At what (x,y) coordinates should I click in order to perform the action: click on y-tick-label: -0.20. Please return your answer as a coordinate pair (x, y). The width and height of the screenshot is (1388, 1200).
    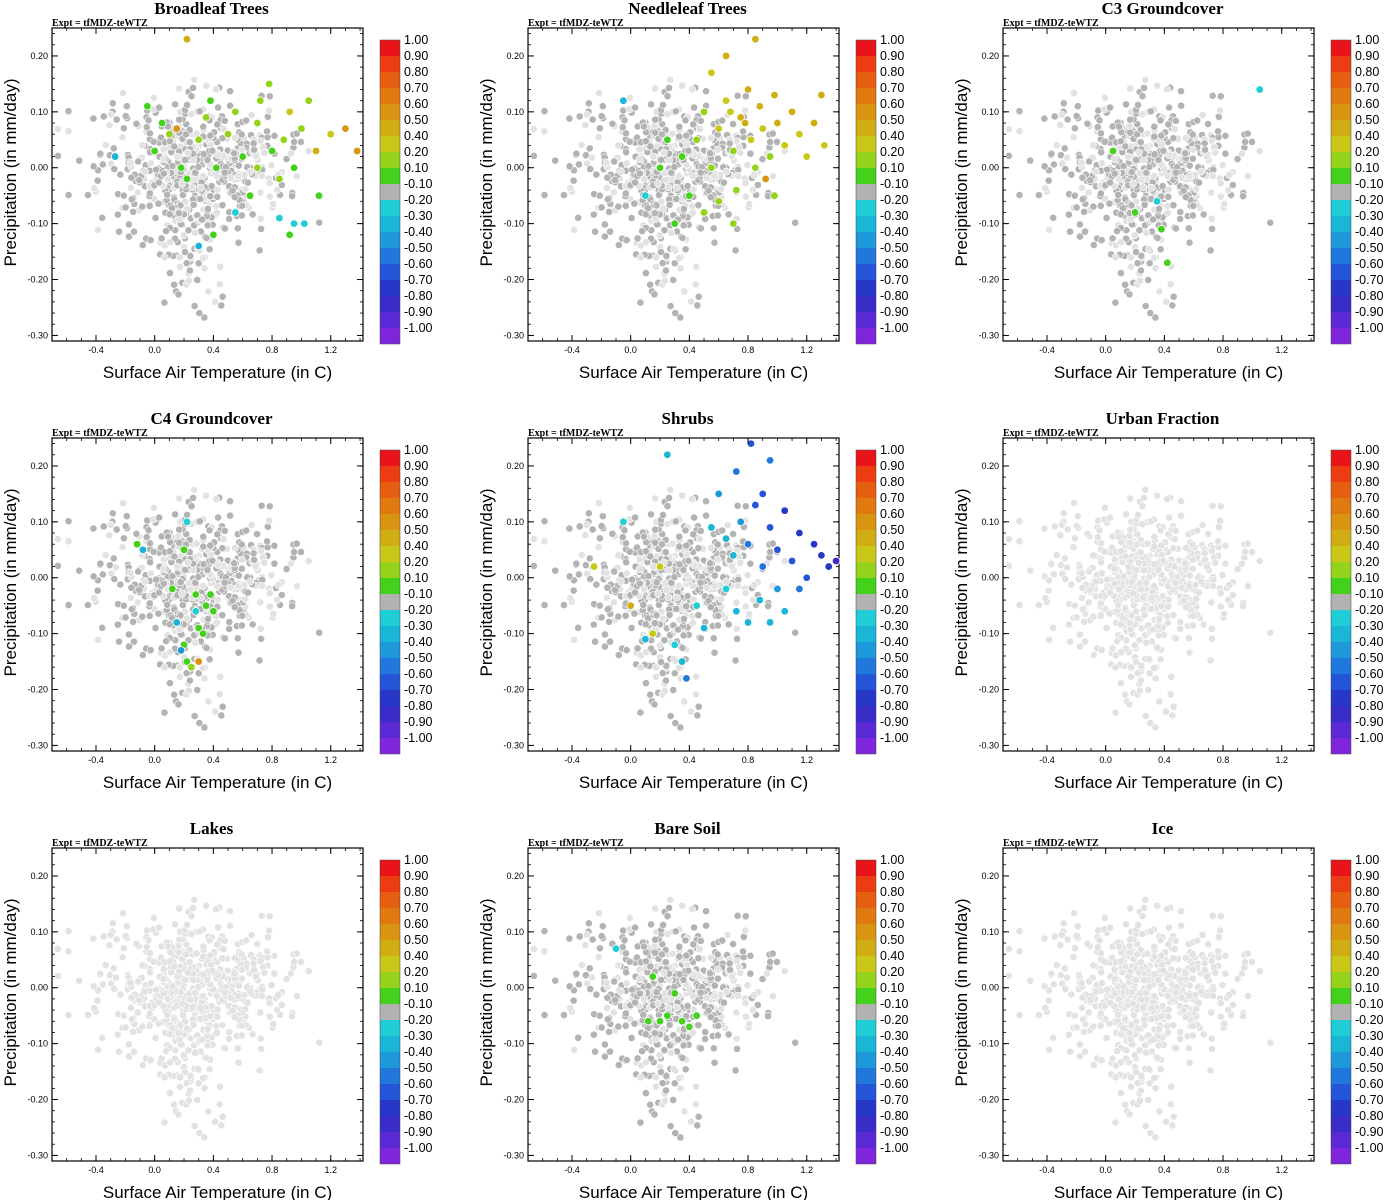
    Looking at the image, I should click on (37, 280).